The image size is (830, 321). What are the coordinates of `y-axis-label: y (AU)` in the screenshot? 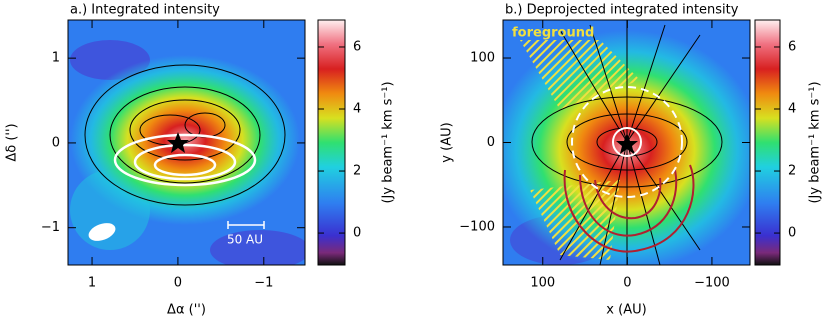 It's located at (447, 142).